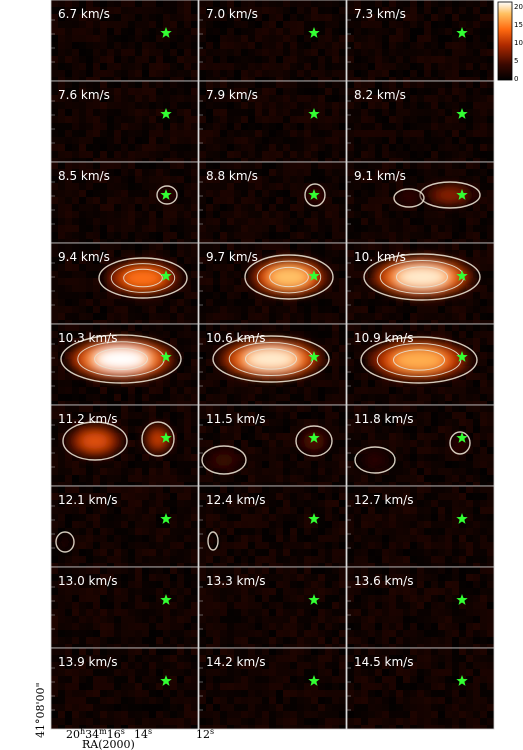 The width and height of the screenshot is (523, 750). I want to click on velocity-label: 7.6 km/s, so click(84, 95).